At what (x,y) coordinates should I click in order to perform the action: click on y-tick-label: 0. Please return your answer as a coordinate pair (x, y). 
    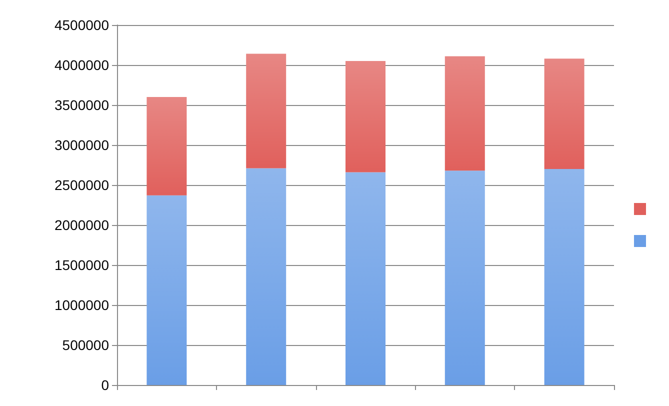
    Looking at the image, I should click on (105, 385).